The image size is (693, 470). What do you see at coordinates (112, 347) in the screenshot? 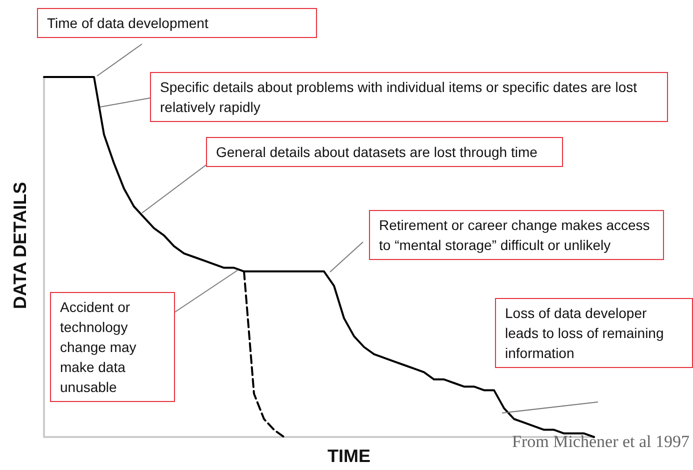
I see `annotation: Accident or technology change may make data unusable` at bounding box center [112, 347].